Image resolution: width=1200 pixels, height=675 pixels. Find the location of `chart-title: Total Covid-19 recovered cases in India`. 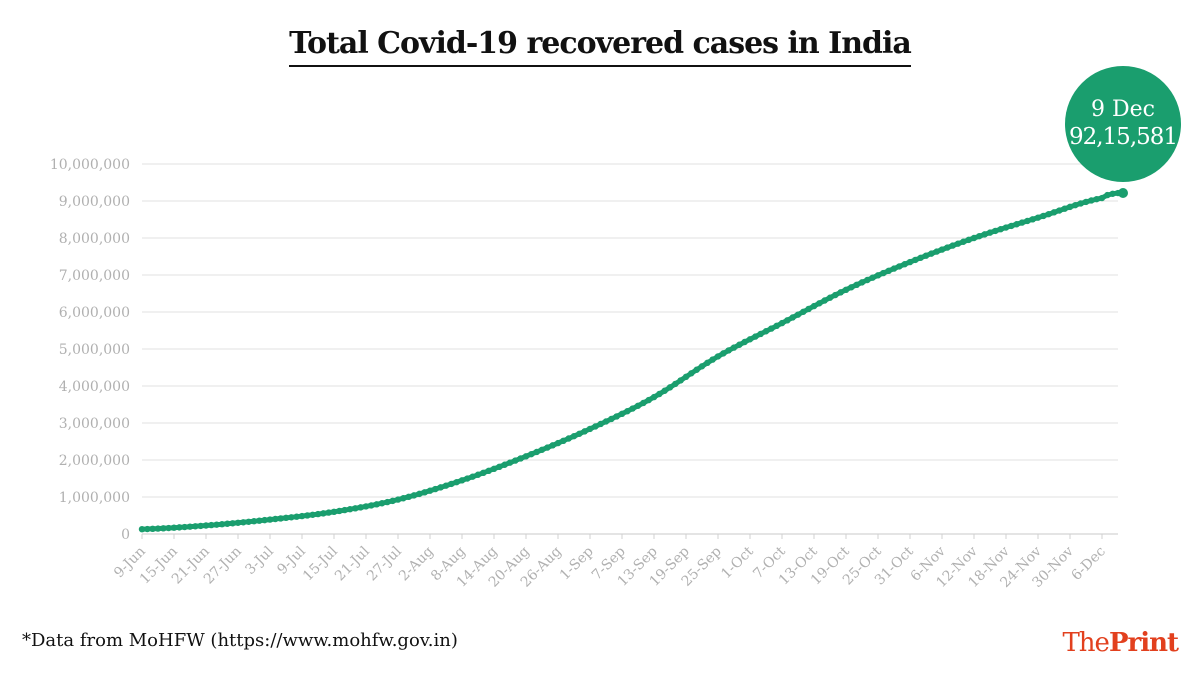

chart-title: Total Covid-19 recovered cases in India is located at coordinates (600, 46).